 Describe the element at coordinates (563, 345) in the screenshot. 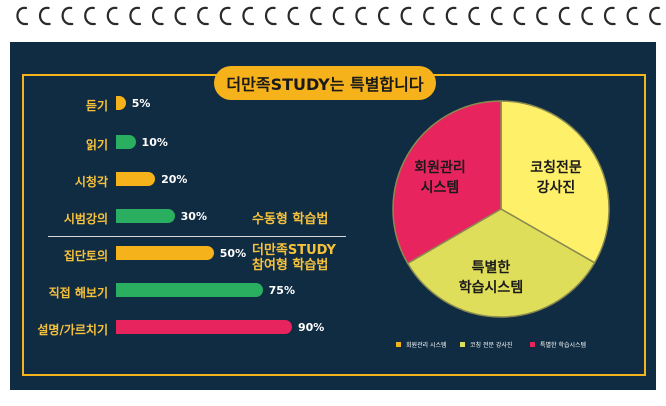

I see `legend-label: 특별한 학습시스템` at that location.